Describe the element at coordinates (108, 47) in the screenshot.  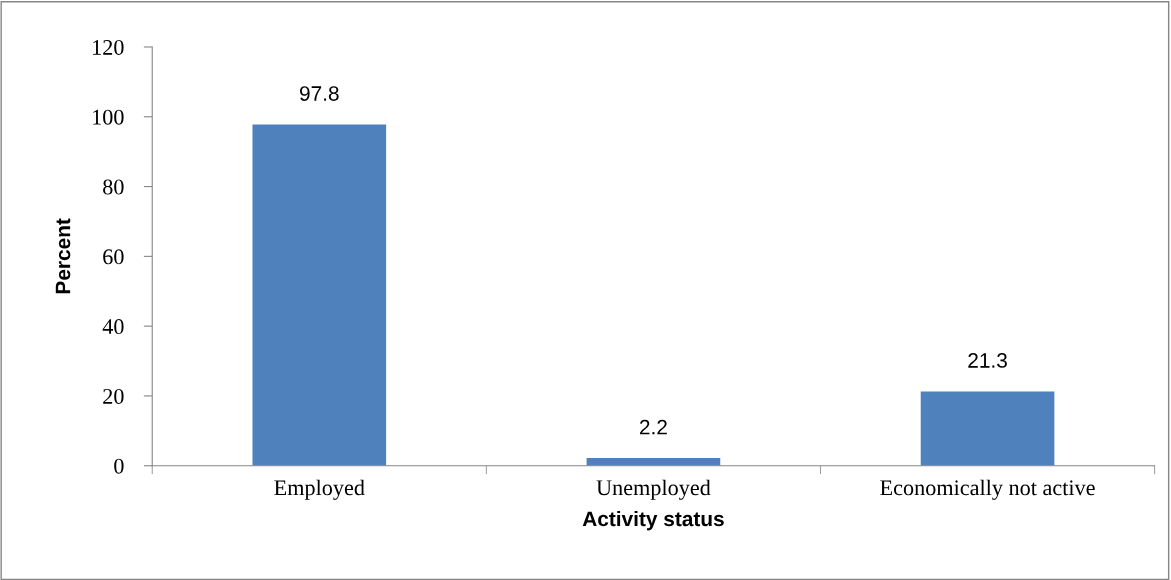
I see `y-tick-label: 120` at that location.